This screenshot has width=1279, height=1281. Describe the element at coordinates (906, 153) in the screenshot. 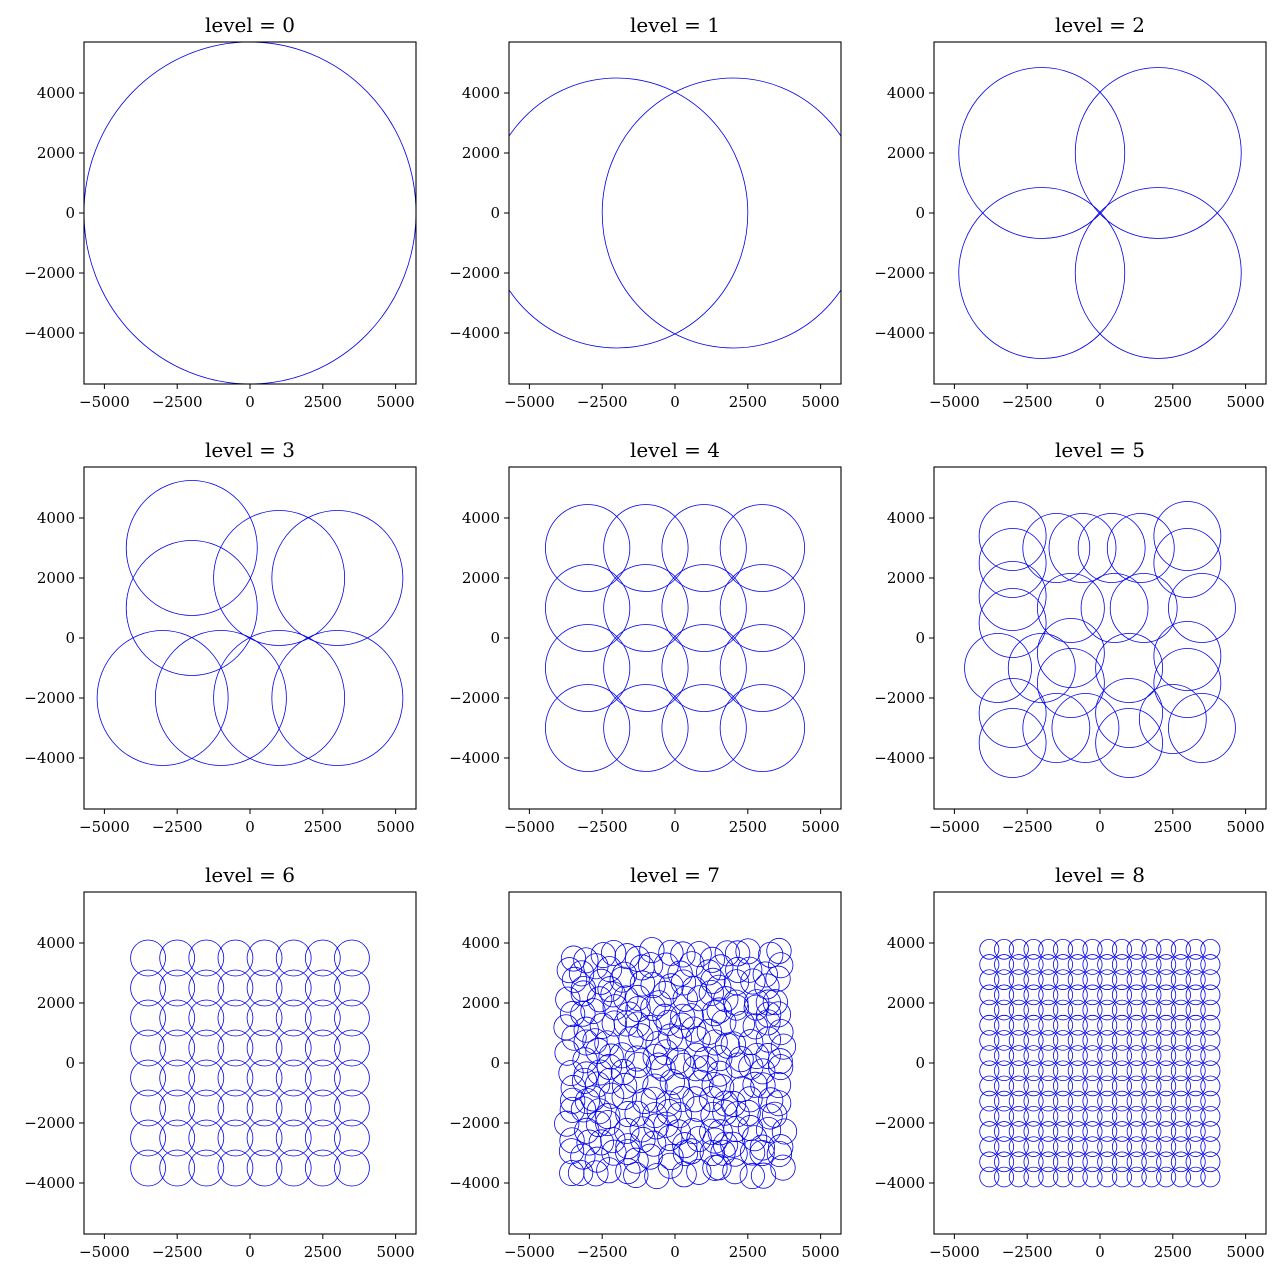

I see `y-tick-label: 2000` at that location.